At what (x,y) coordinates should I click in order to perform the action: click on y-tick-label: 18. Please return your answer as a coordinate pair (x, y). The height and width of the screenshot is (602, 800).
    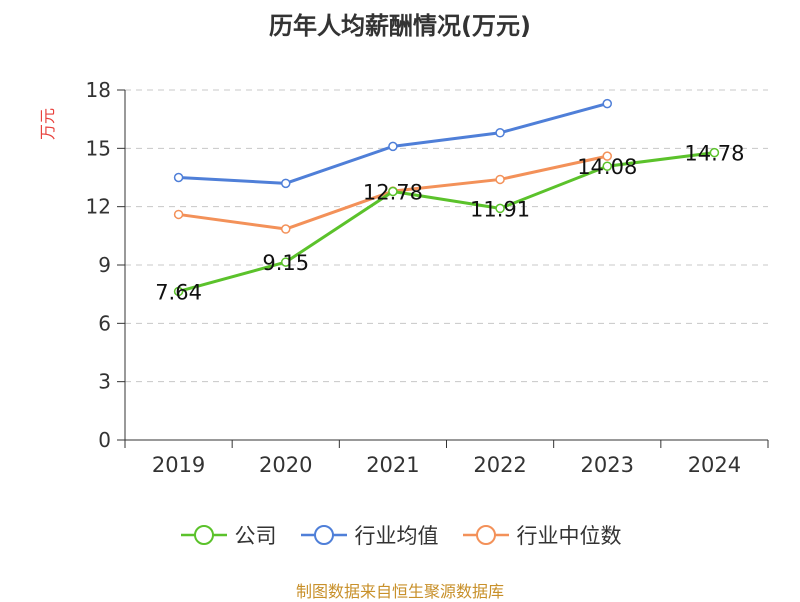
    Looking at the image, I should click on (98, 90).